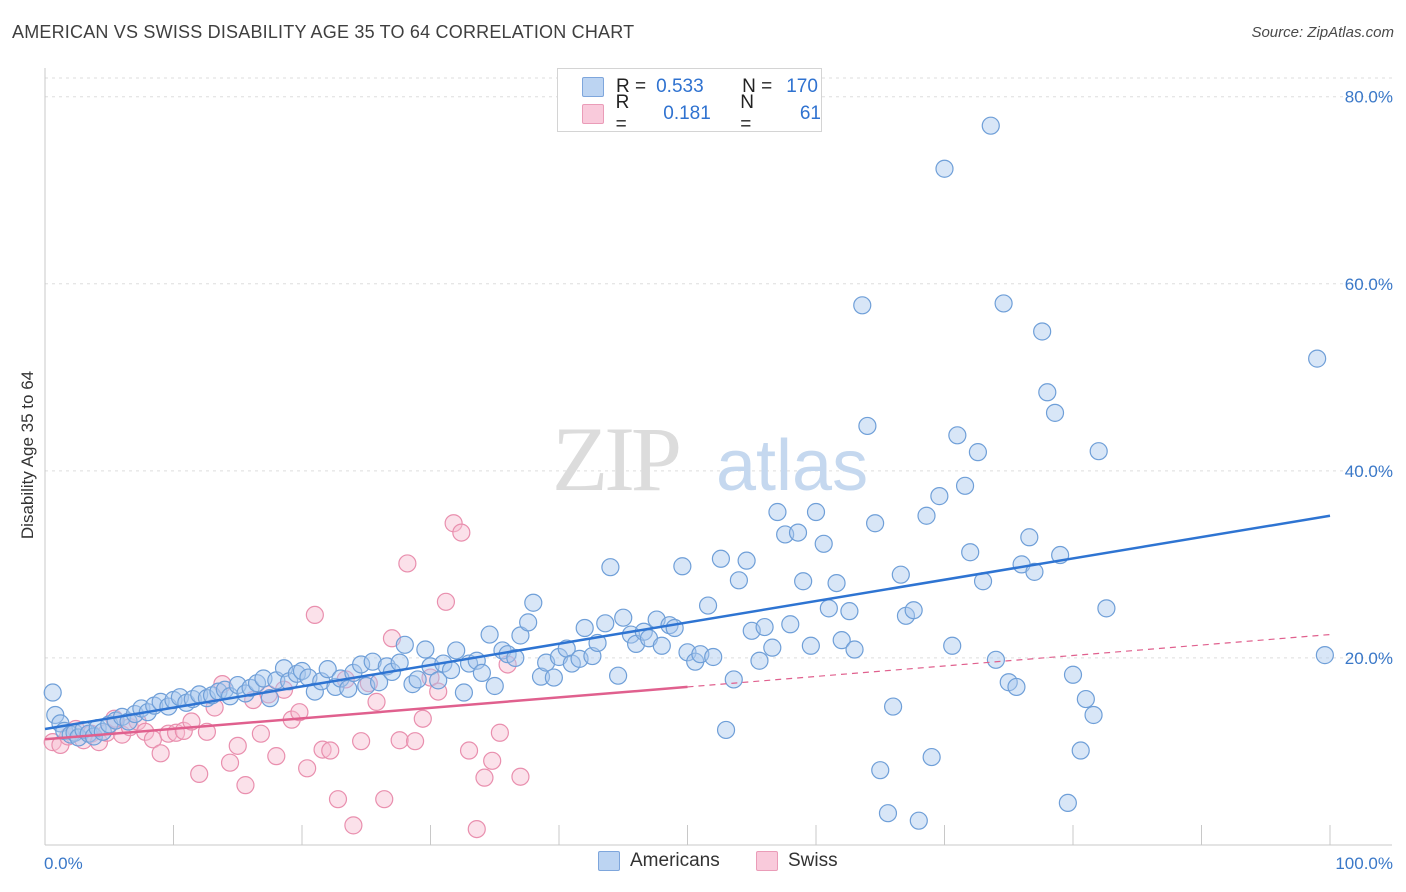 Image resolution: width=1406 pixels, height=892 pixels. Describe the element at coordinates (680, 86) in the screenshot. I see `legend-r-value-americans: 0.533` at that location.